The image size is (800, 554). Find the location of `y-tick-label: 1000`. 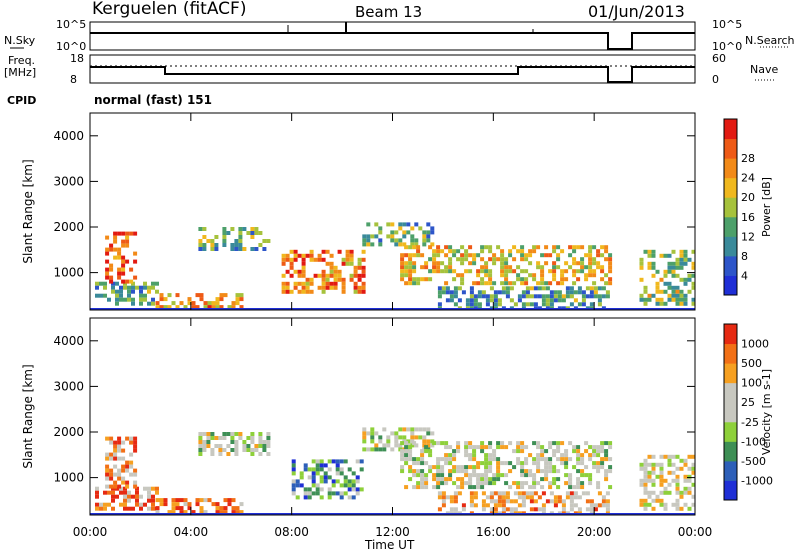

y-tick-label: 1000 is located at coordinates (68, 273).